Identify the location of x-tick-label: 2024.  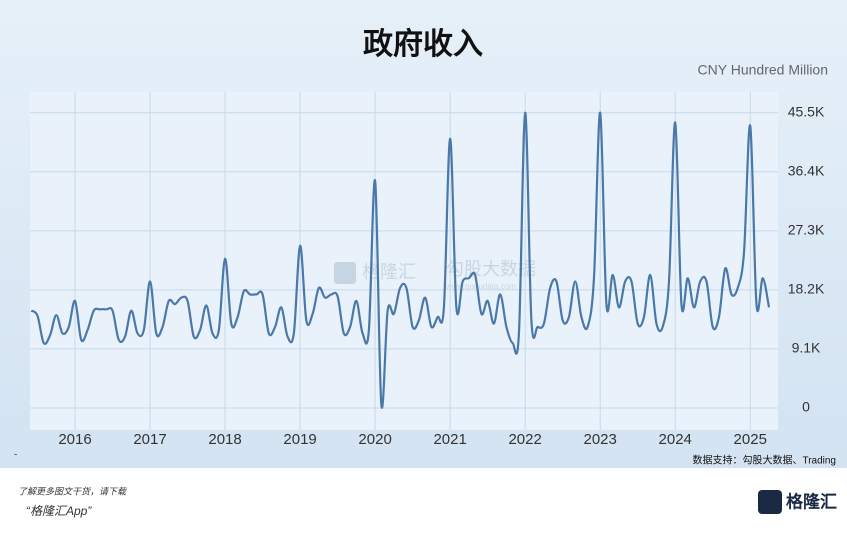
(675, 439).